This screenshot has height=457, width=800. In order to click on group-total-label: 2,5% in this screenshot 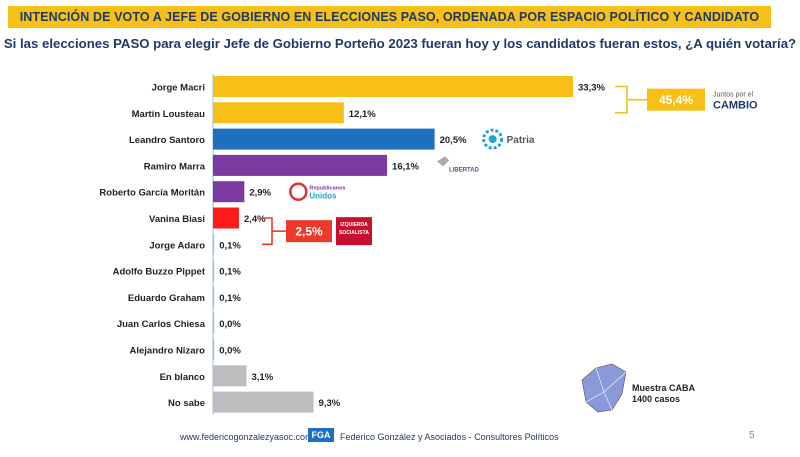, I will do `click(309, 232)`.